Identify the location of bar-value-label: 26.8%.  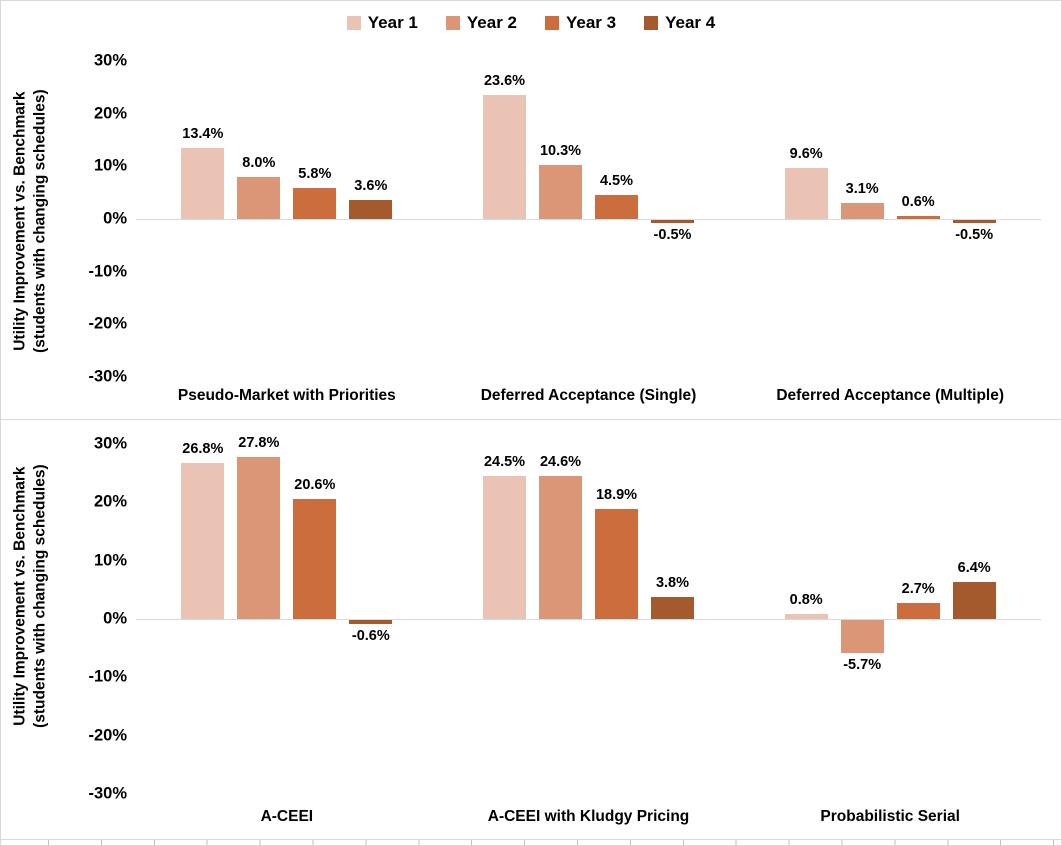
(203, 448).